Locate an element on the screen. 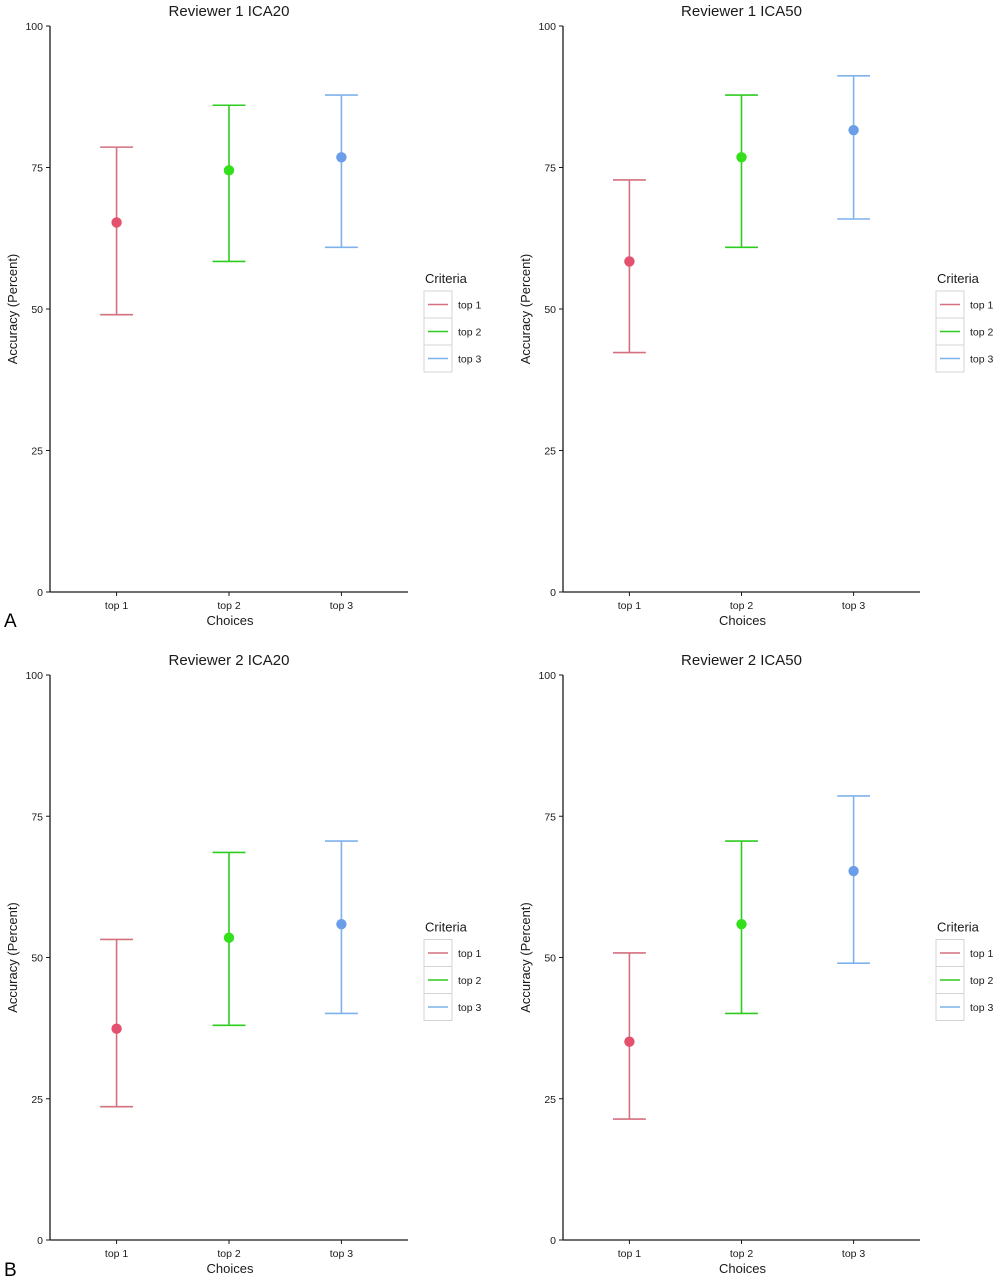  chart-title: Reviewer 2 ICA20 is located at coordinates (229, 660).